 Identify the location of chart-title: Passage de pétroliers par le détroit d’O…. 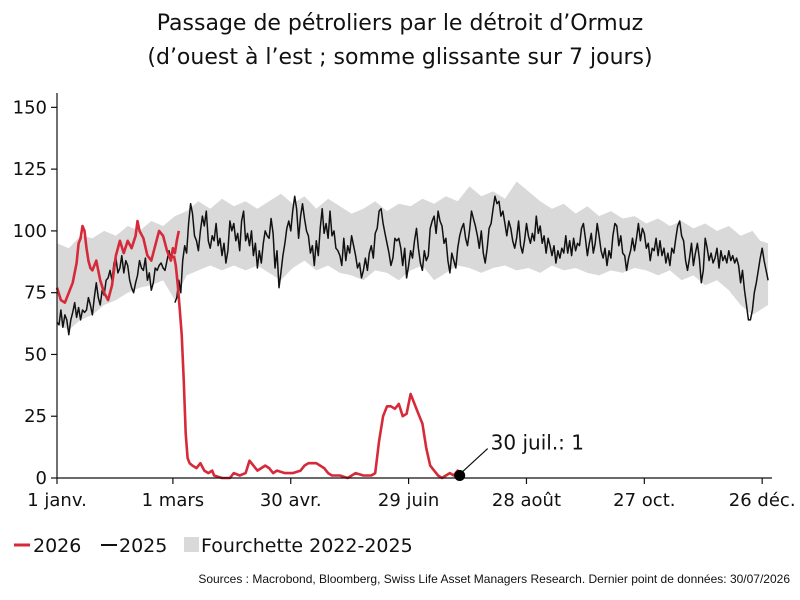
(400, 23).